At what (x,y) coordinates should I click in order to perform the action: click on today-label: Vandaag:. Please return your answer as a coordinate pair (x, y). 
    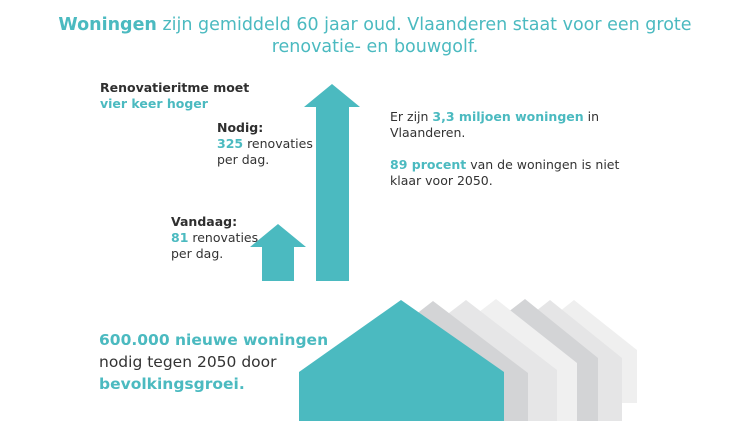
    Looking at the image, I should click on (204, 221).